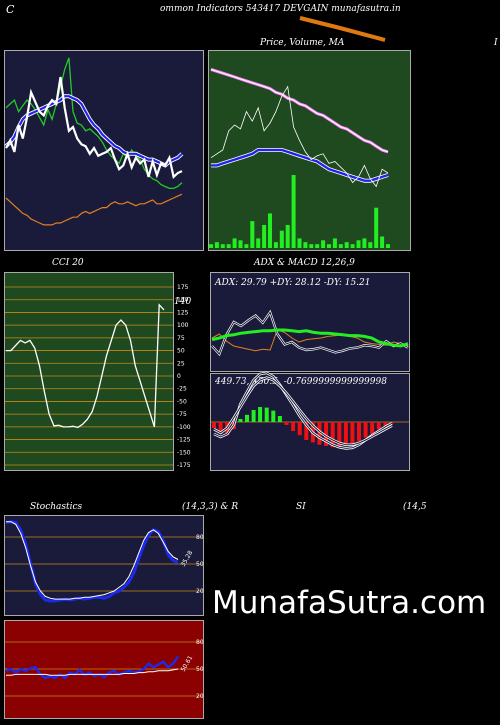 This screenshot has width=500, height=725. Describe the element at coordinates (210, 507) in the screenshot. I see `stoch-title-mid: (14,3,3) & R` at that location.